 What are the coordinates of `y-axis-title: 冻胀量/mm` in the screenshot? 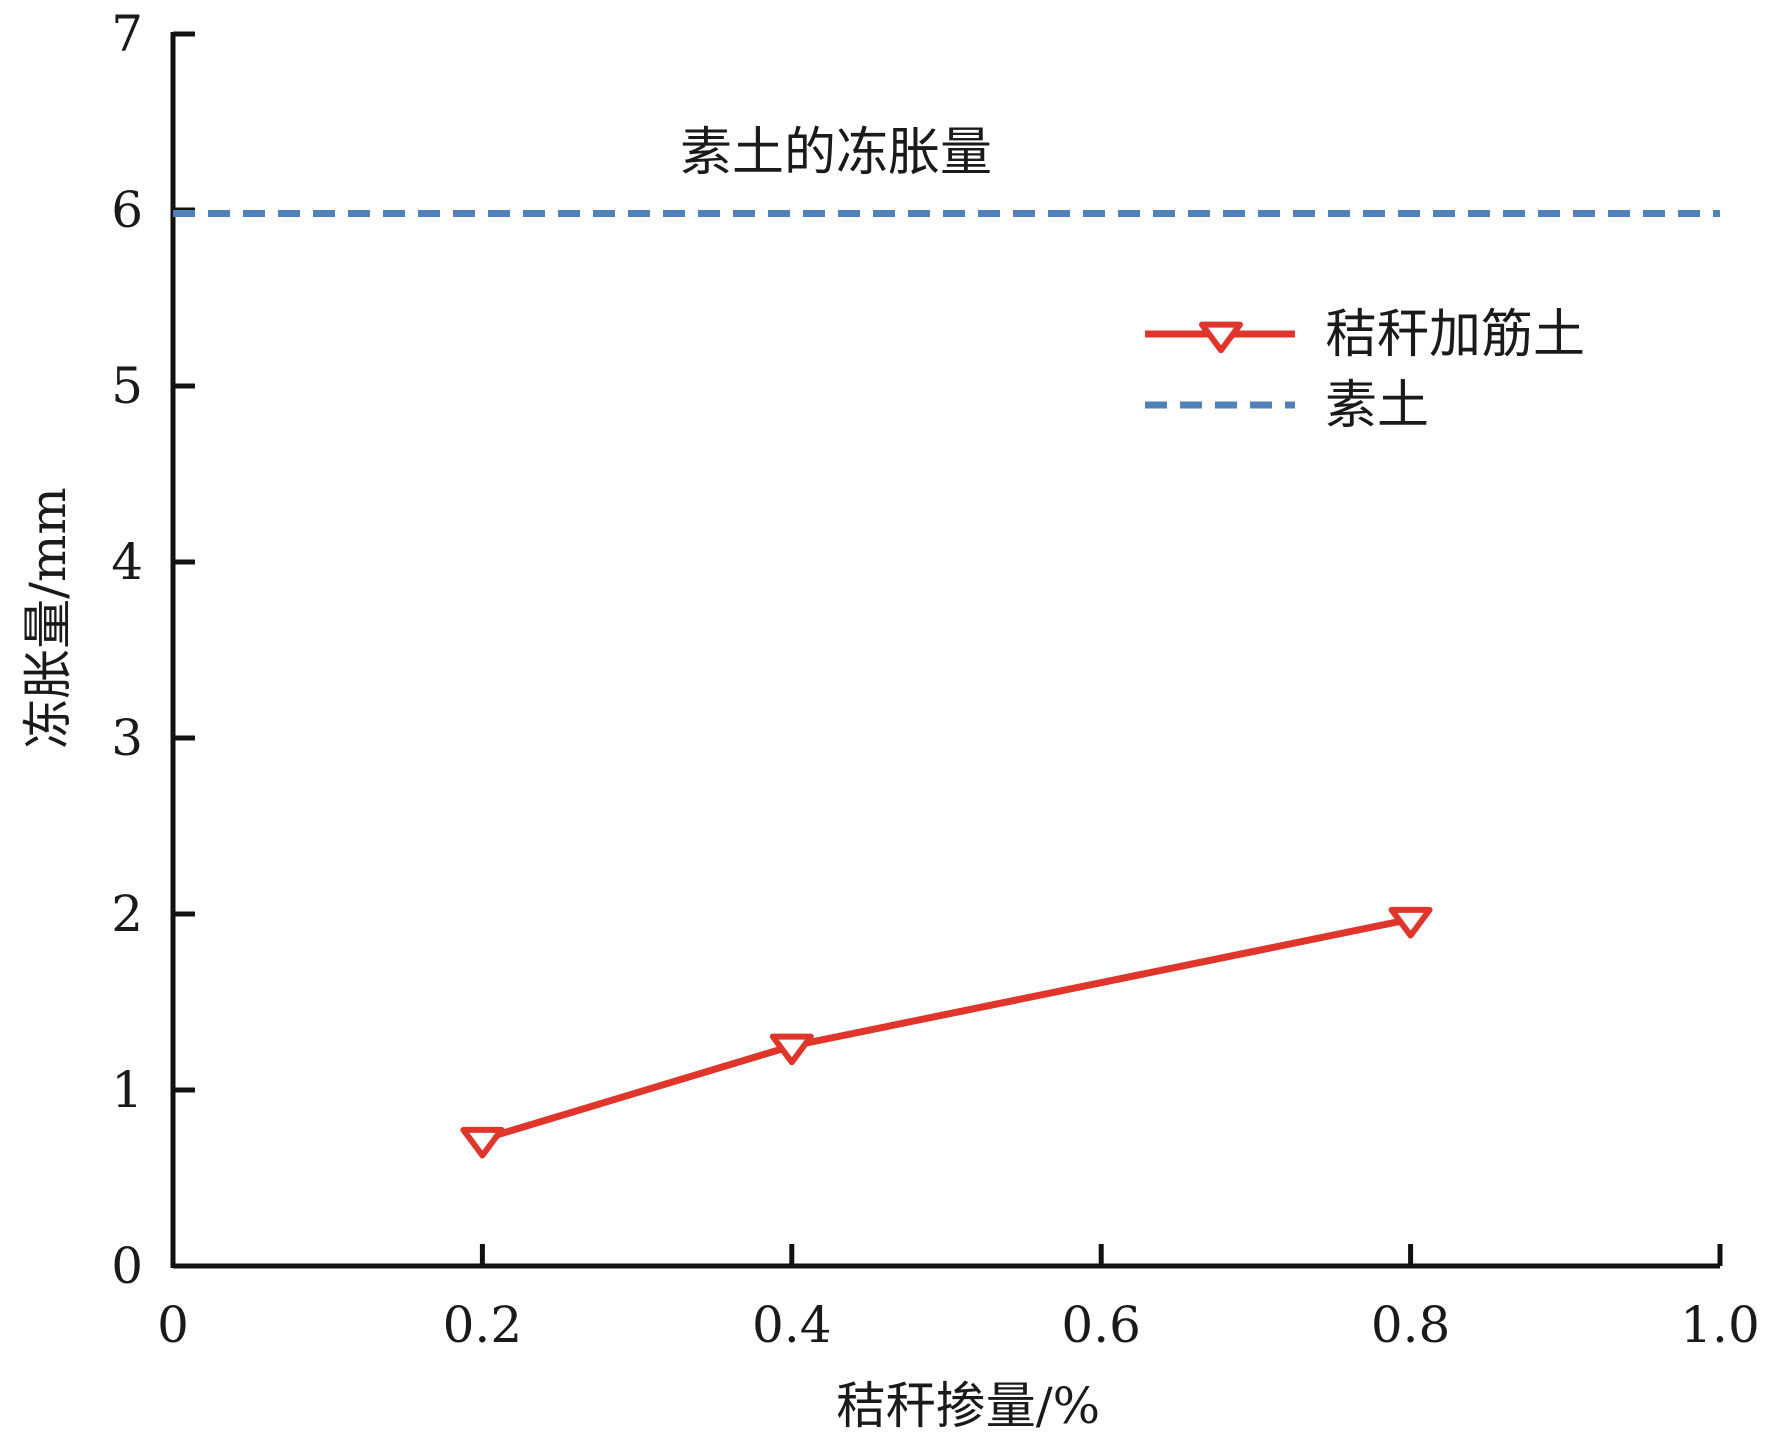 It's located at (48, 618).